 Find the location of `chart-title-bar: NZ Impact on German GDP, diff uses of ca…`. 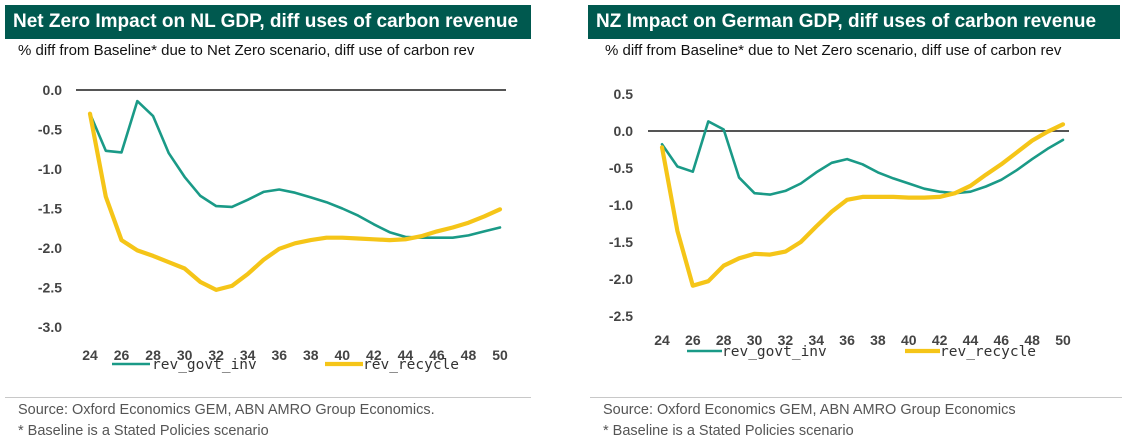

chart-title-bar: NZ Impact on German GDP, diff uses of ca… is located at coordinates (854, 22).